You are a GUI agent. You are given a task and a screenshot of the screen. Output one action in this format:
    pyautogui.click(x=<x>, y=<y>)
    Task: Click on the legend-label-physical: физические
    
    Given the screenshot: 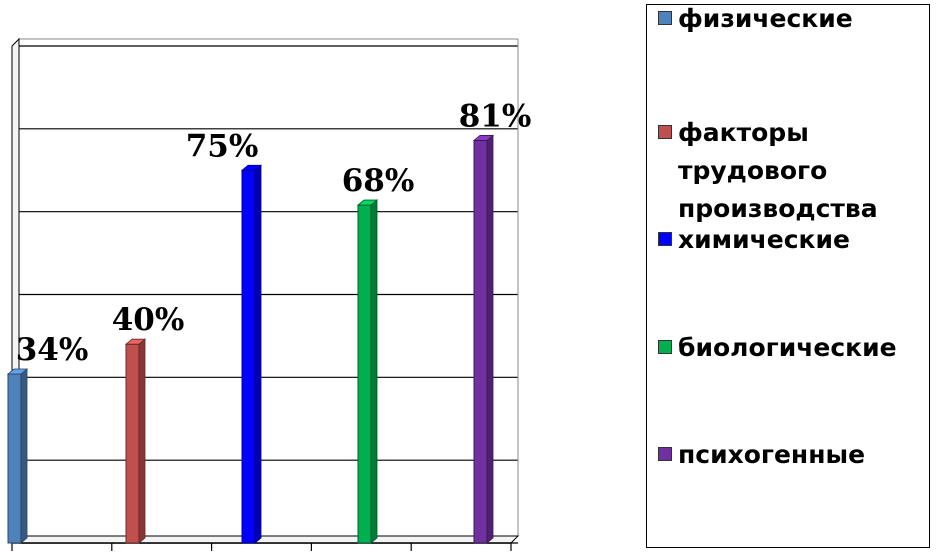 What is the action you would take?
    pyautogui.click(x=765, y=18)
    